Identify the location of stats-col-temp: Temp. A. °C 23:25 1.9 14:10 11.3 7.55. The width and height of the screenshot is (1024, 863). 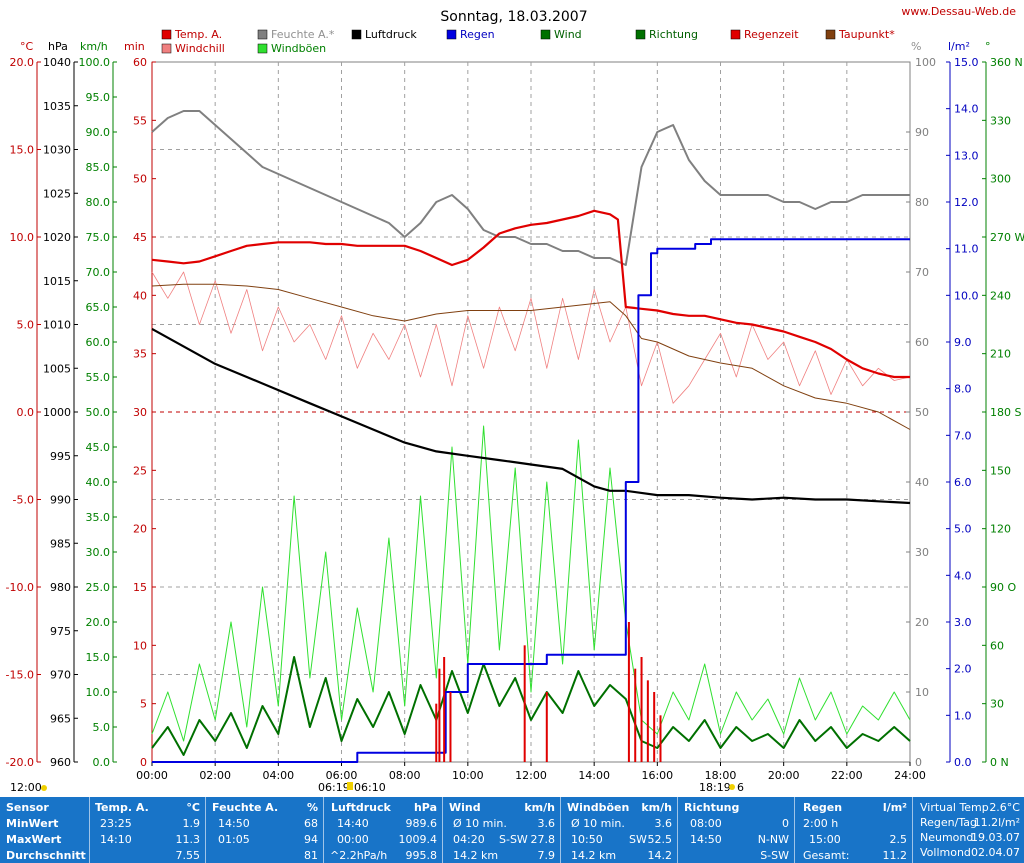
(147, 830).